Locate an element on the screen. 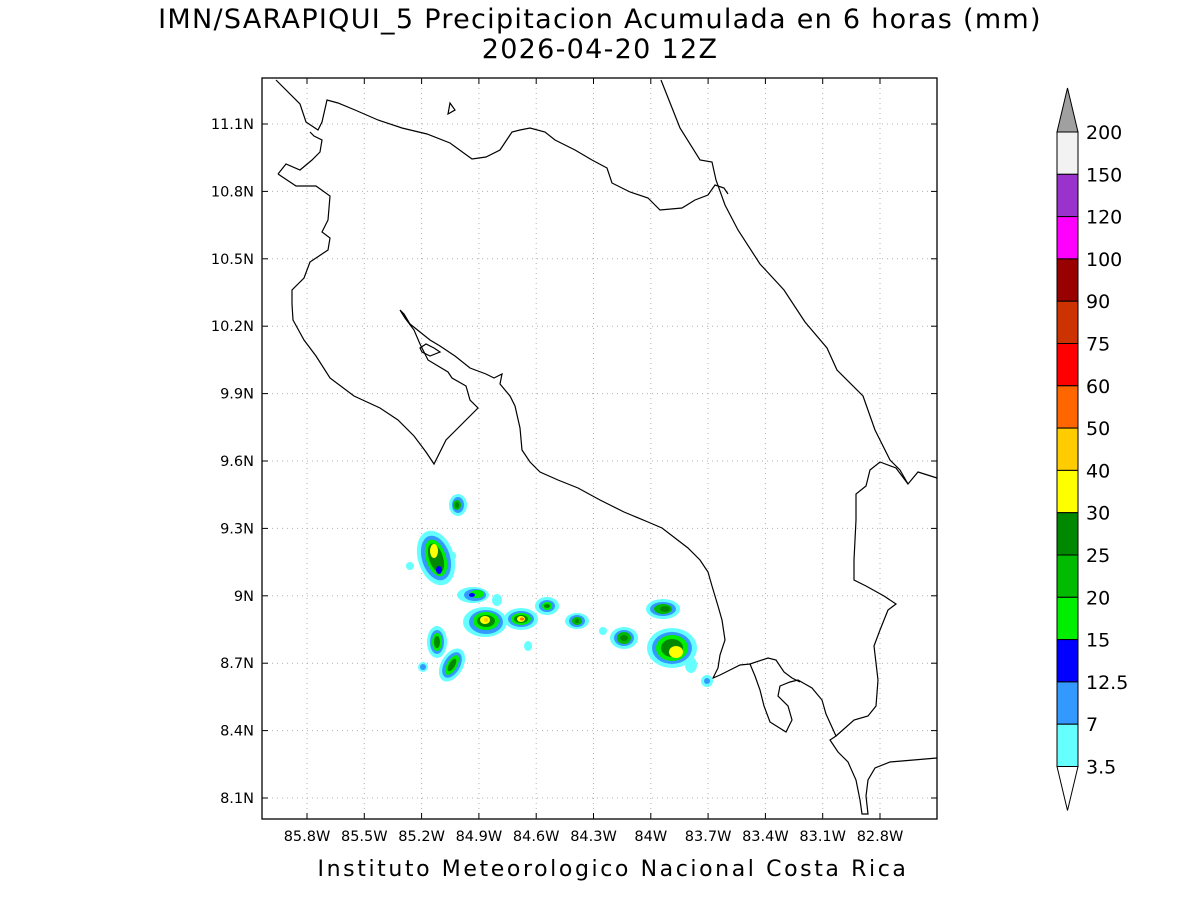 Image resolution: width=1200 pixels, height=900 pixels. lat-tick-label: 10.5N is located at coordinates (232, 260).